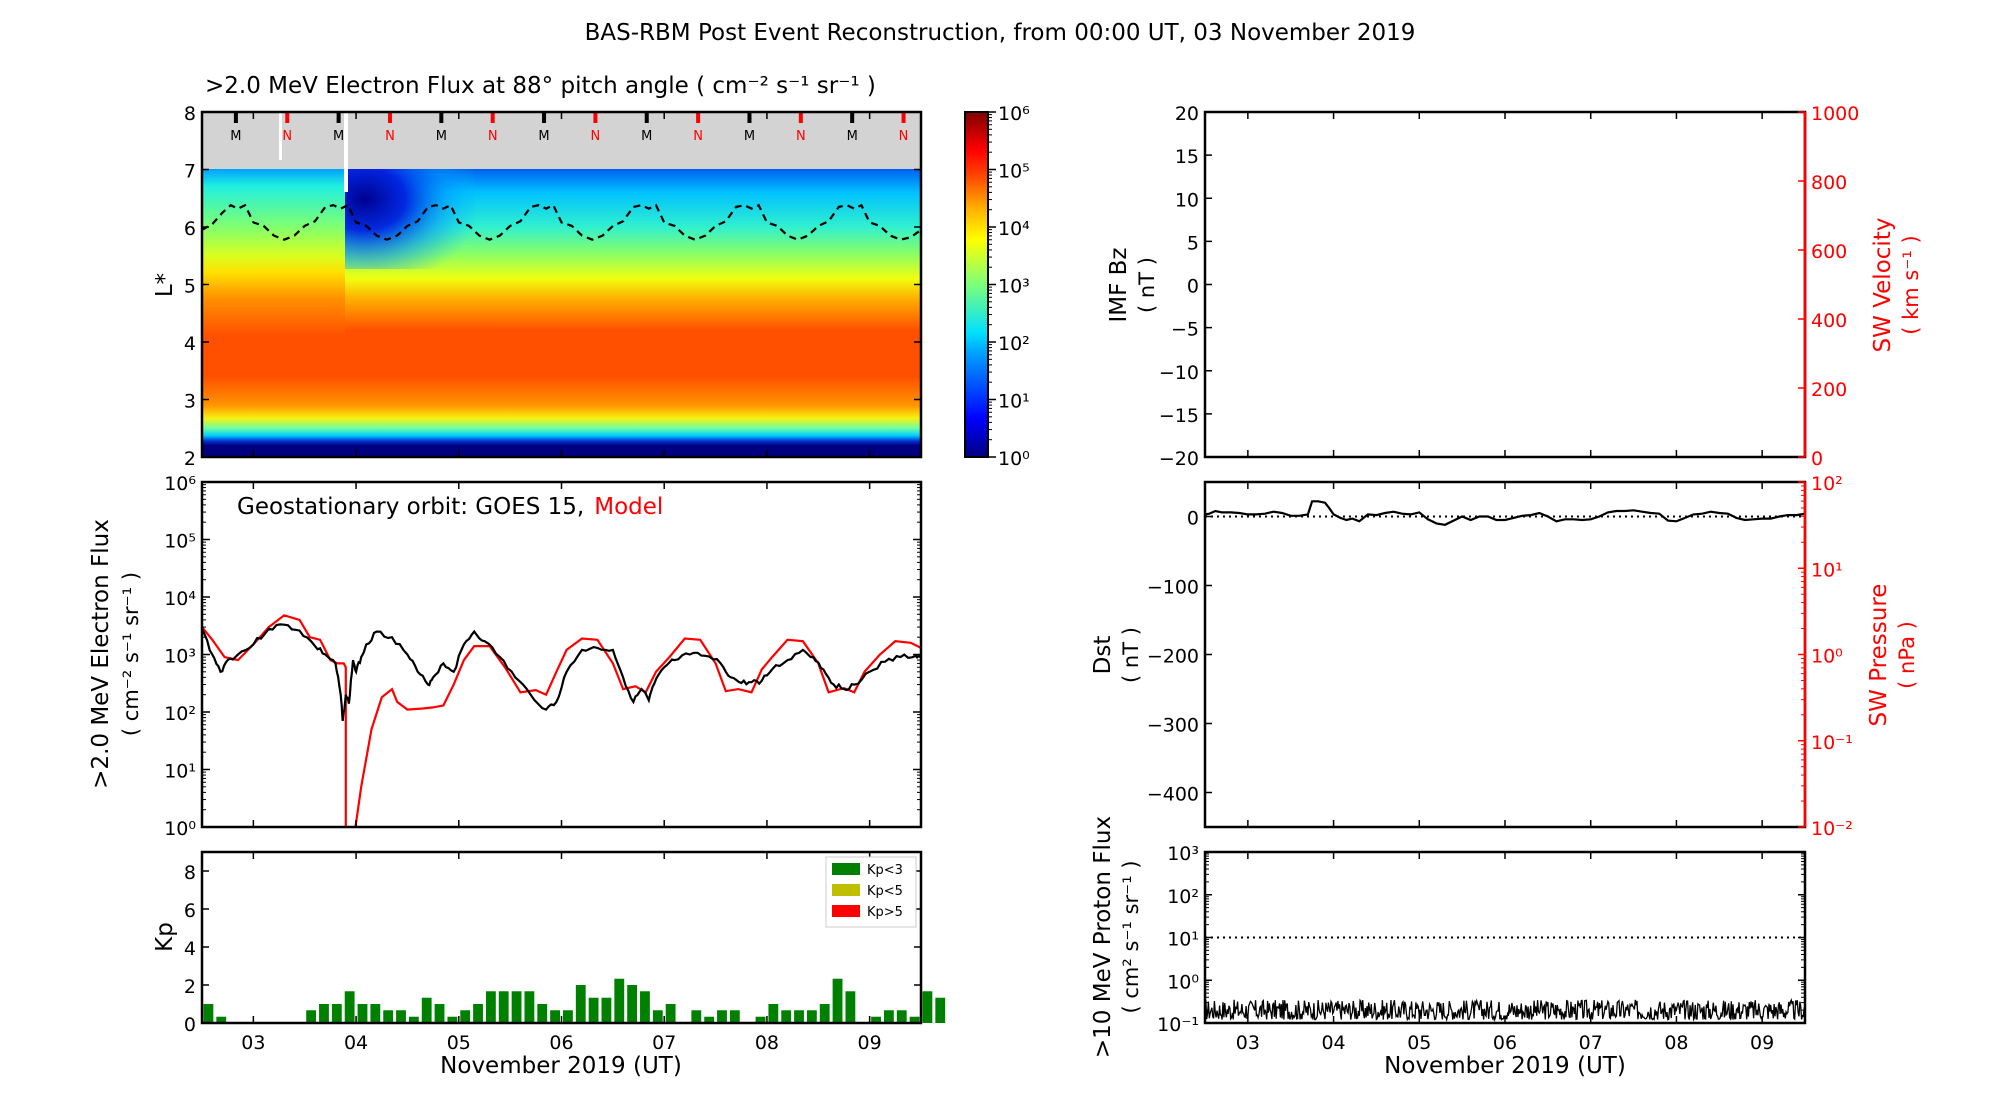 This screenshot has height=1100, width=2000. Describe the element at coordinates (190, 172) in the screenshot. I see `y-tick-label: 7` at that location.